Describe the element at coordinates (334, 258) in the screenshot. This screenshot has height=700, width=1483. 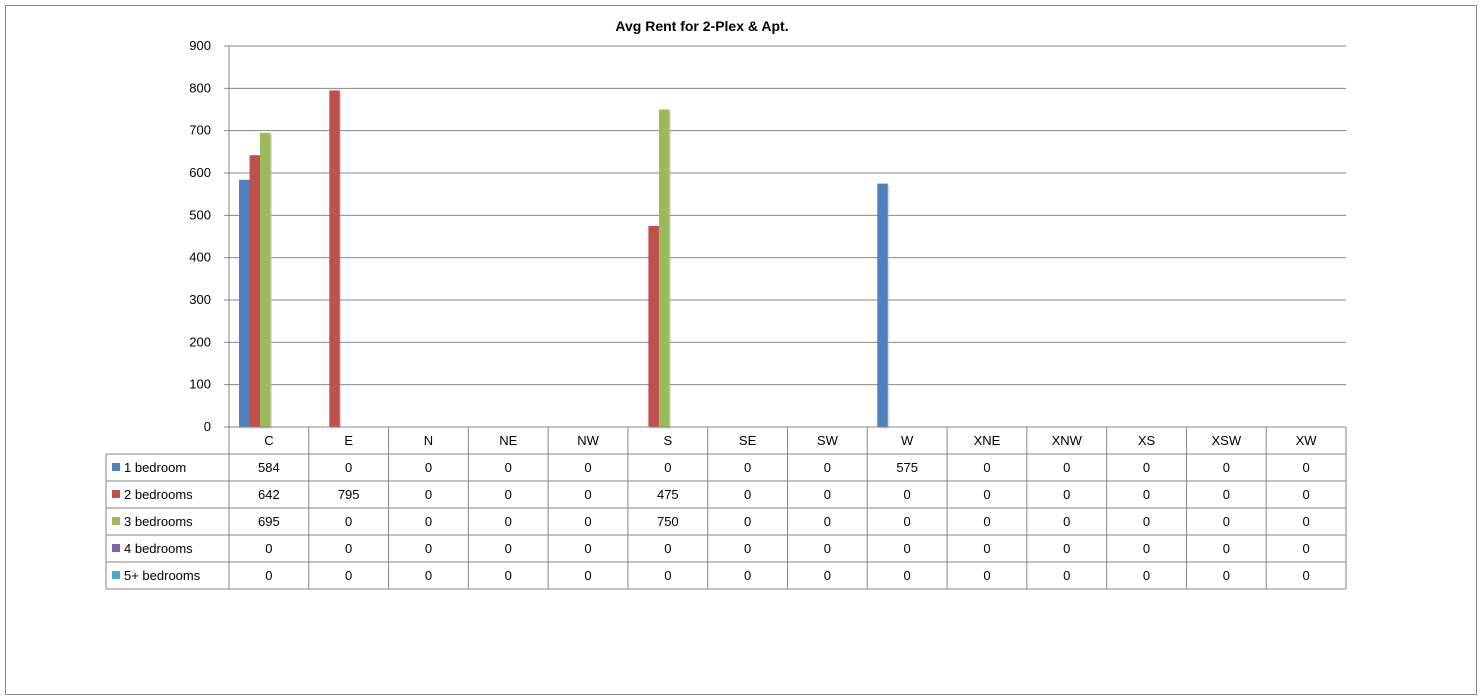
I see `bar-E-s1` at that location.